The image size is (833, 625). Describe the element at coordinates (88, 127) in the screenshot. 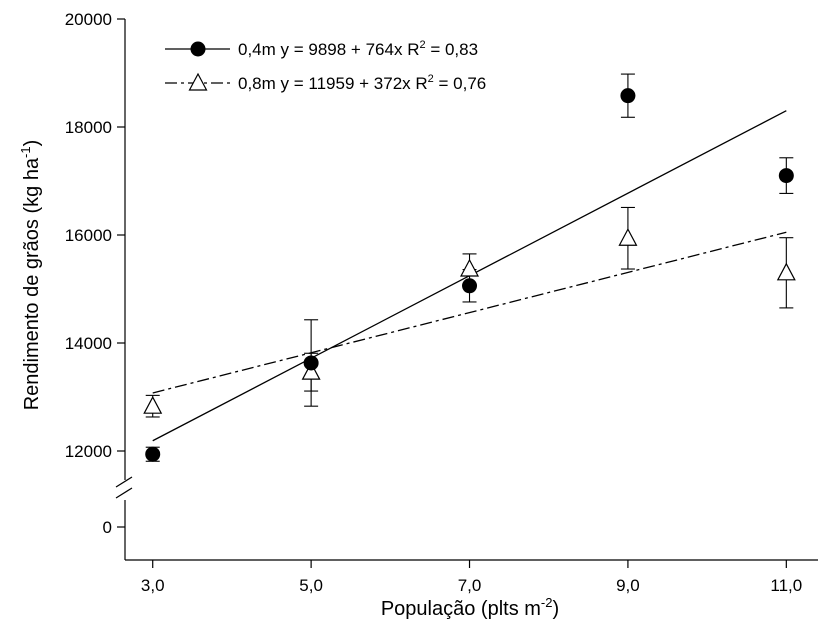

I see `y-tick-label: 18000` at that location.